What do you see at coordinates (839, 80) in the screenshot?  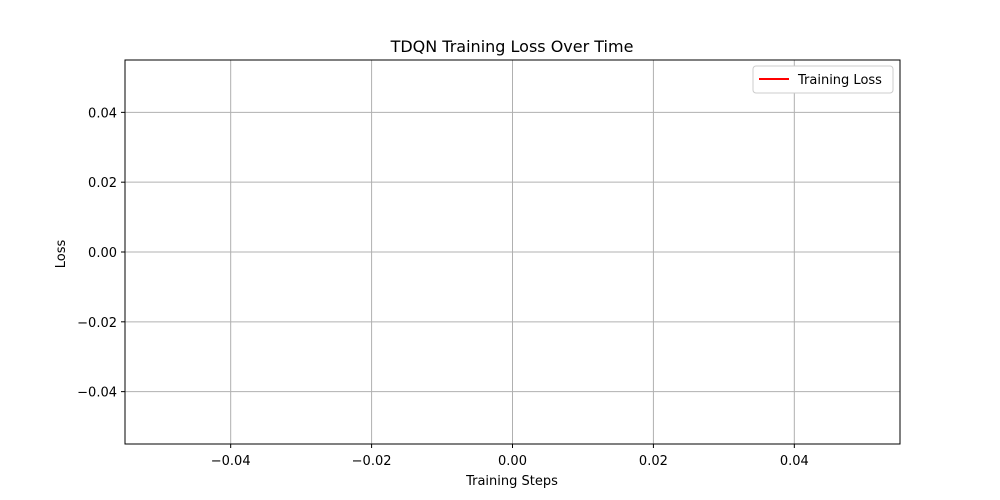 I see `legend-label-training-loss: Training Loss` at bounding box center [839, 80].